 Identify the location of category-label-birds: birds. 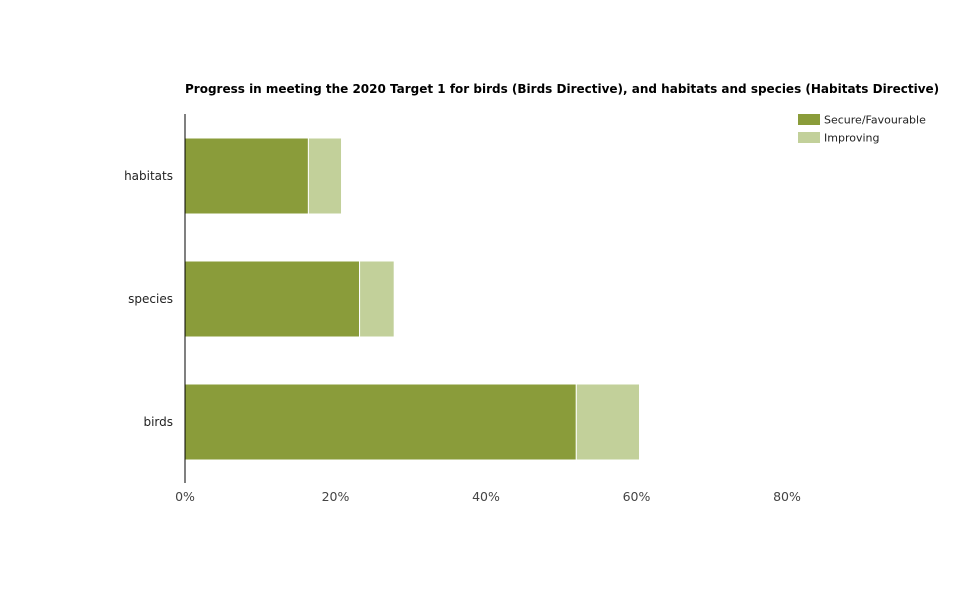
(158, 422).